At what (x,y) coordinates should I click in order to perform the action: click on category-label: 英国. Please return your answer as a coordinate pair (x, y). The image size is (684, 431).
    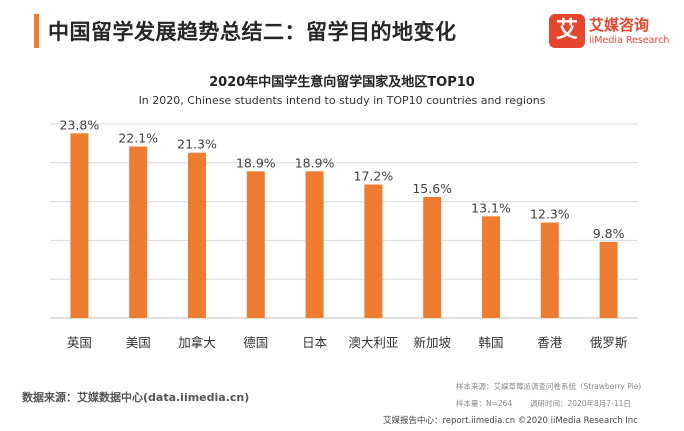
    Looking at the image, I should click on (79, 342).